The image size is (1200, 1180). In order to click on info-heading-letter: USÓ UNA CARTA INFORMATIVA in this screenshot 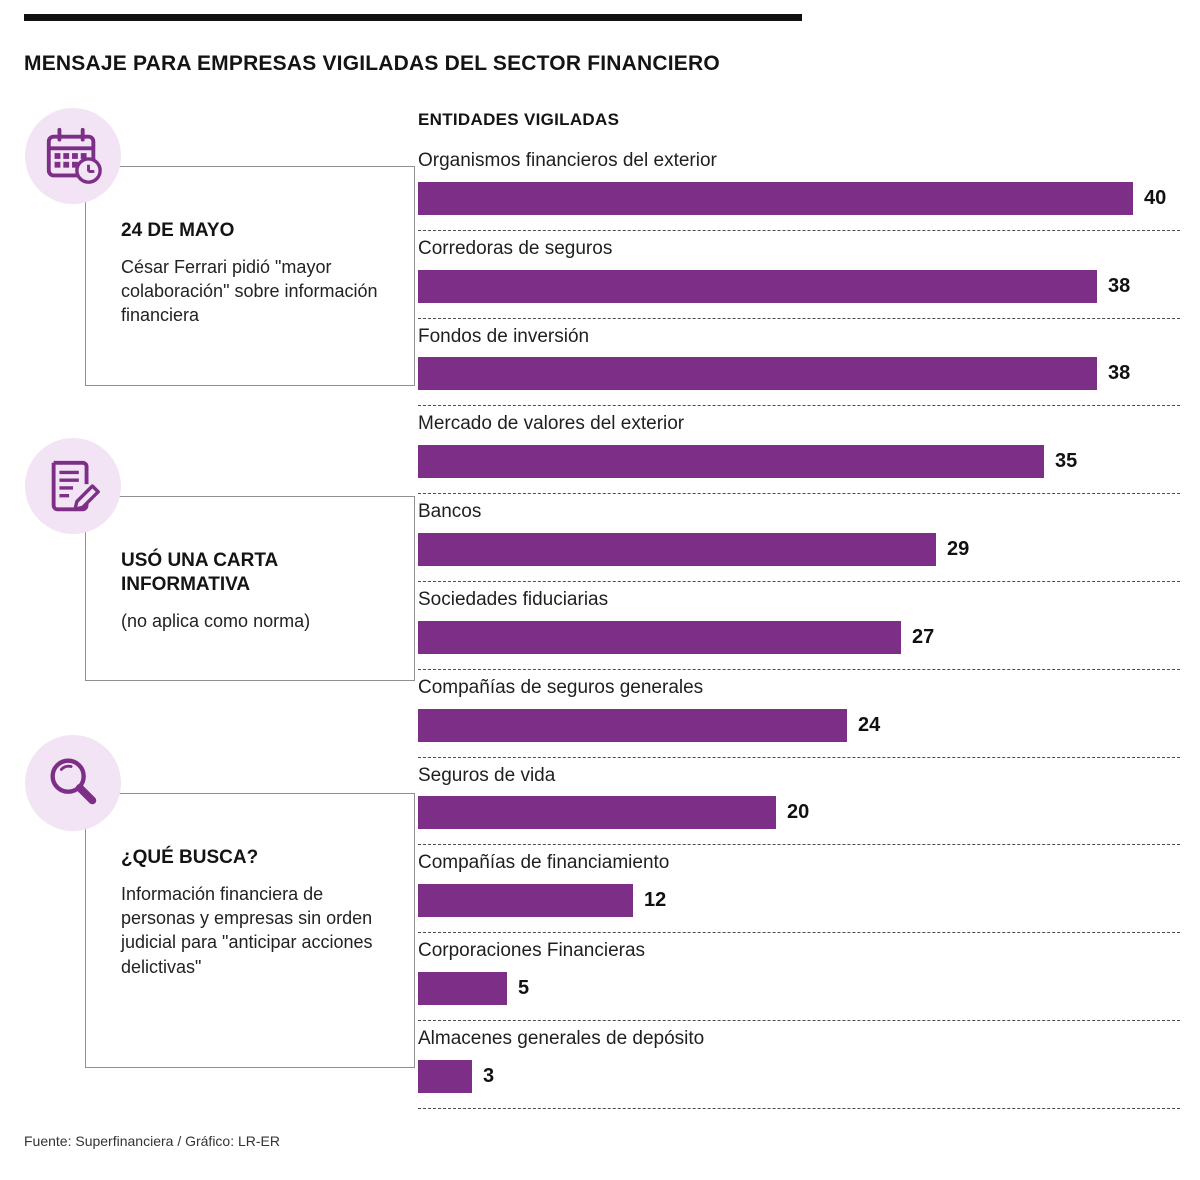, I will do `click(199, 572)`.